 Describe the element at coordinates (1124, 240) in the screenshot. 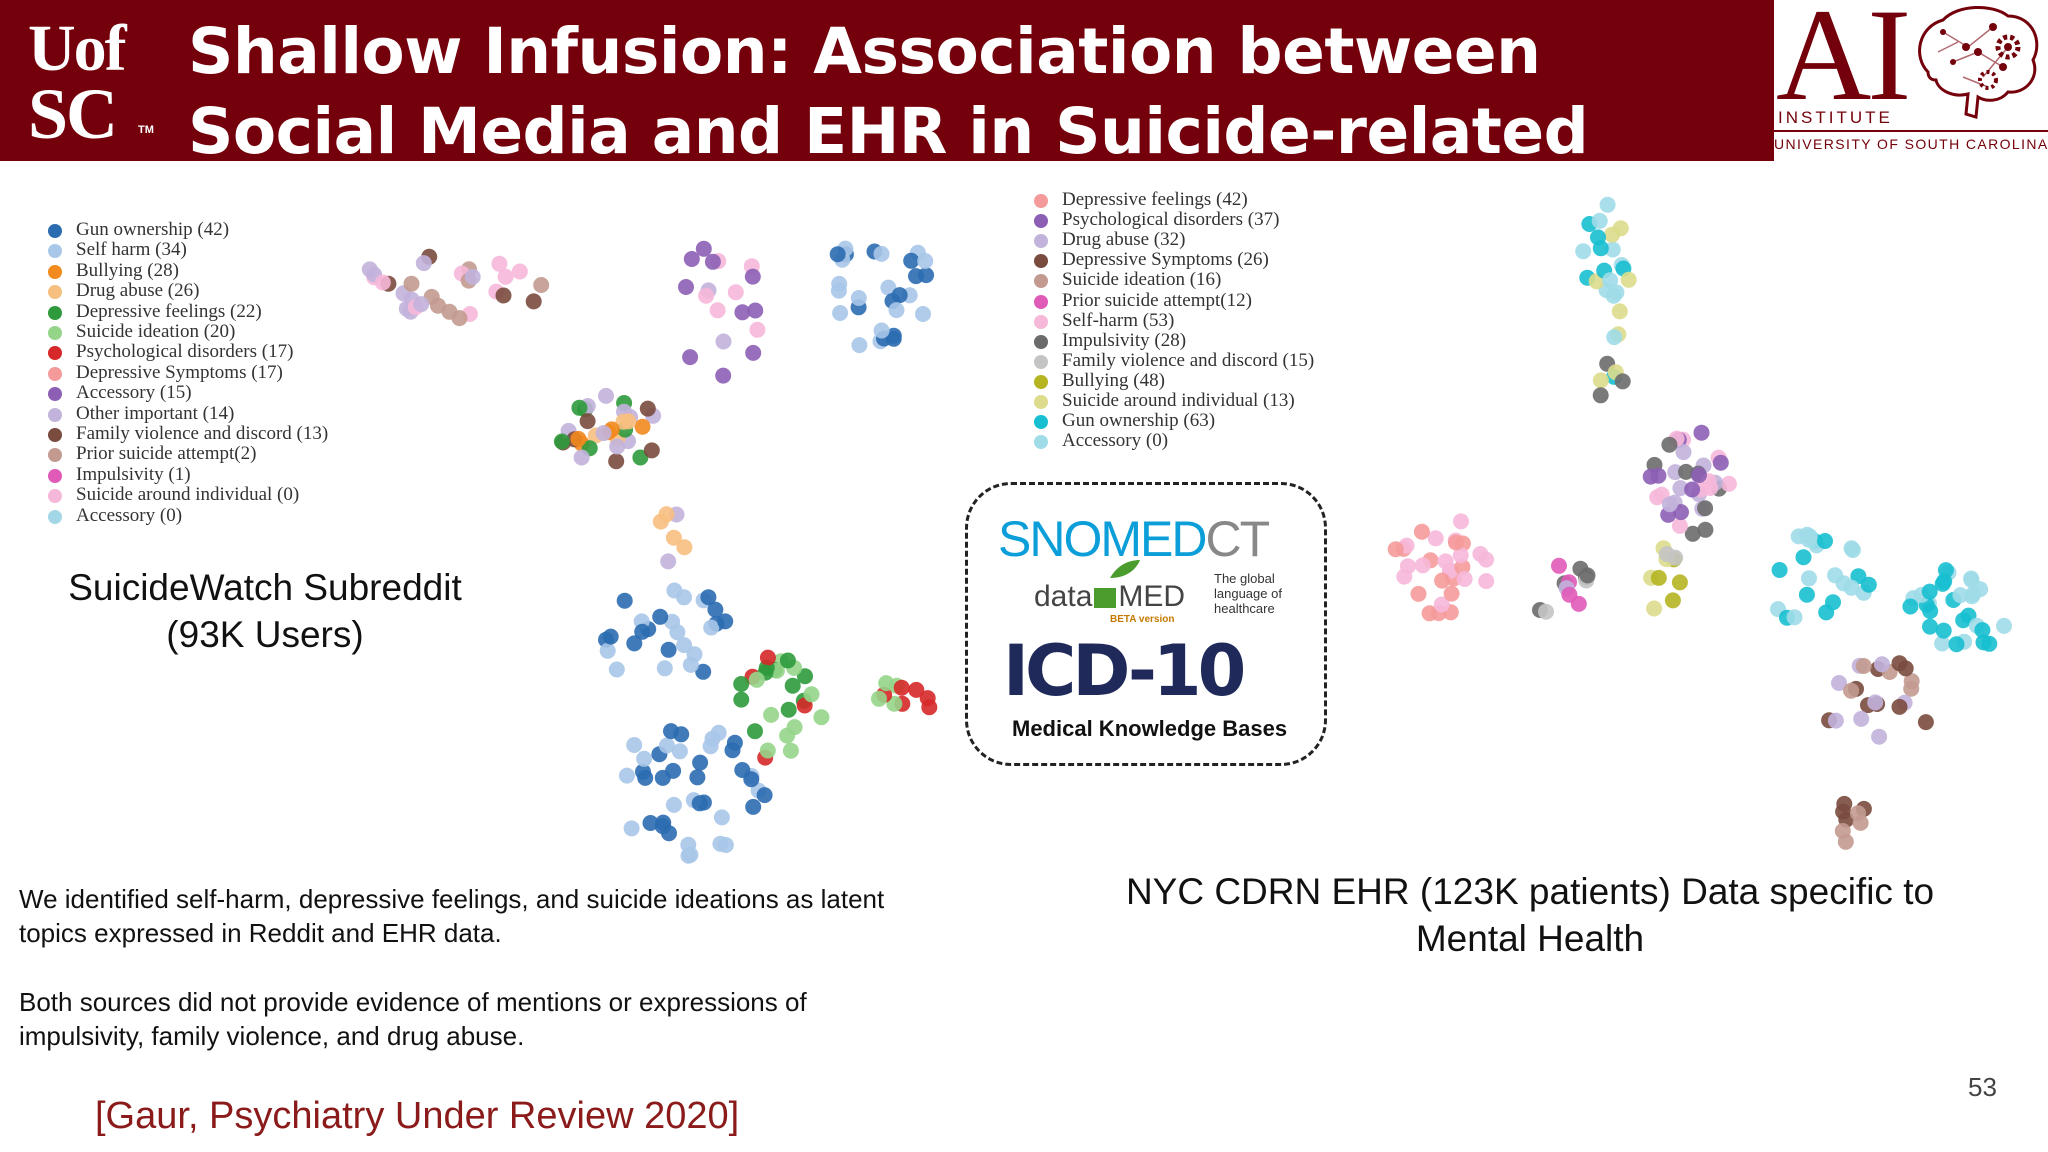

I see `legend-label: Drug abuse (32)` at that location.